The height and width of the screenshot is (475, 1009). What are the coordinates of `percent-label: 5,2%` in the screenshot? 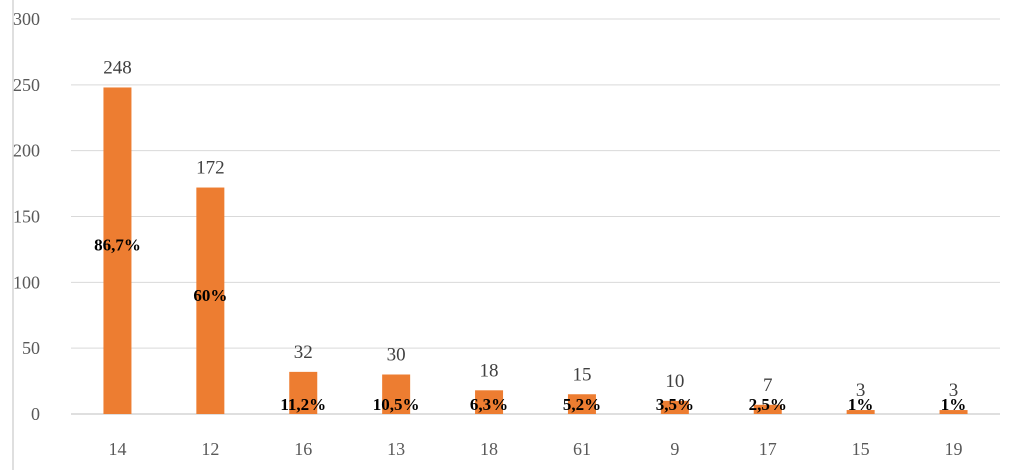 It's located at (582, 404).